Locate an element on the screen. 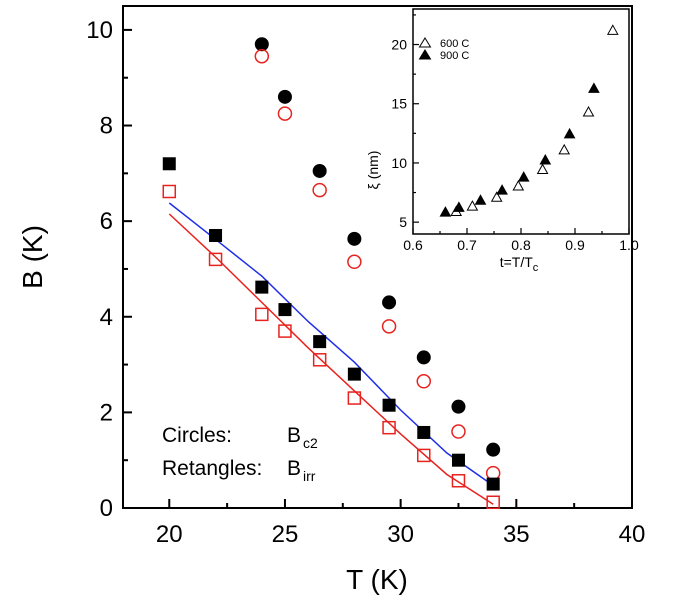 This screenshot has height=601, width=680. inset-ticks: 0.6 0.7 0.8 0.9 1.0 5 10 15 20 is located at coordinates (515, 133).